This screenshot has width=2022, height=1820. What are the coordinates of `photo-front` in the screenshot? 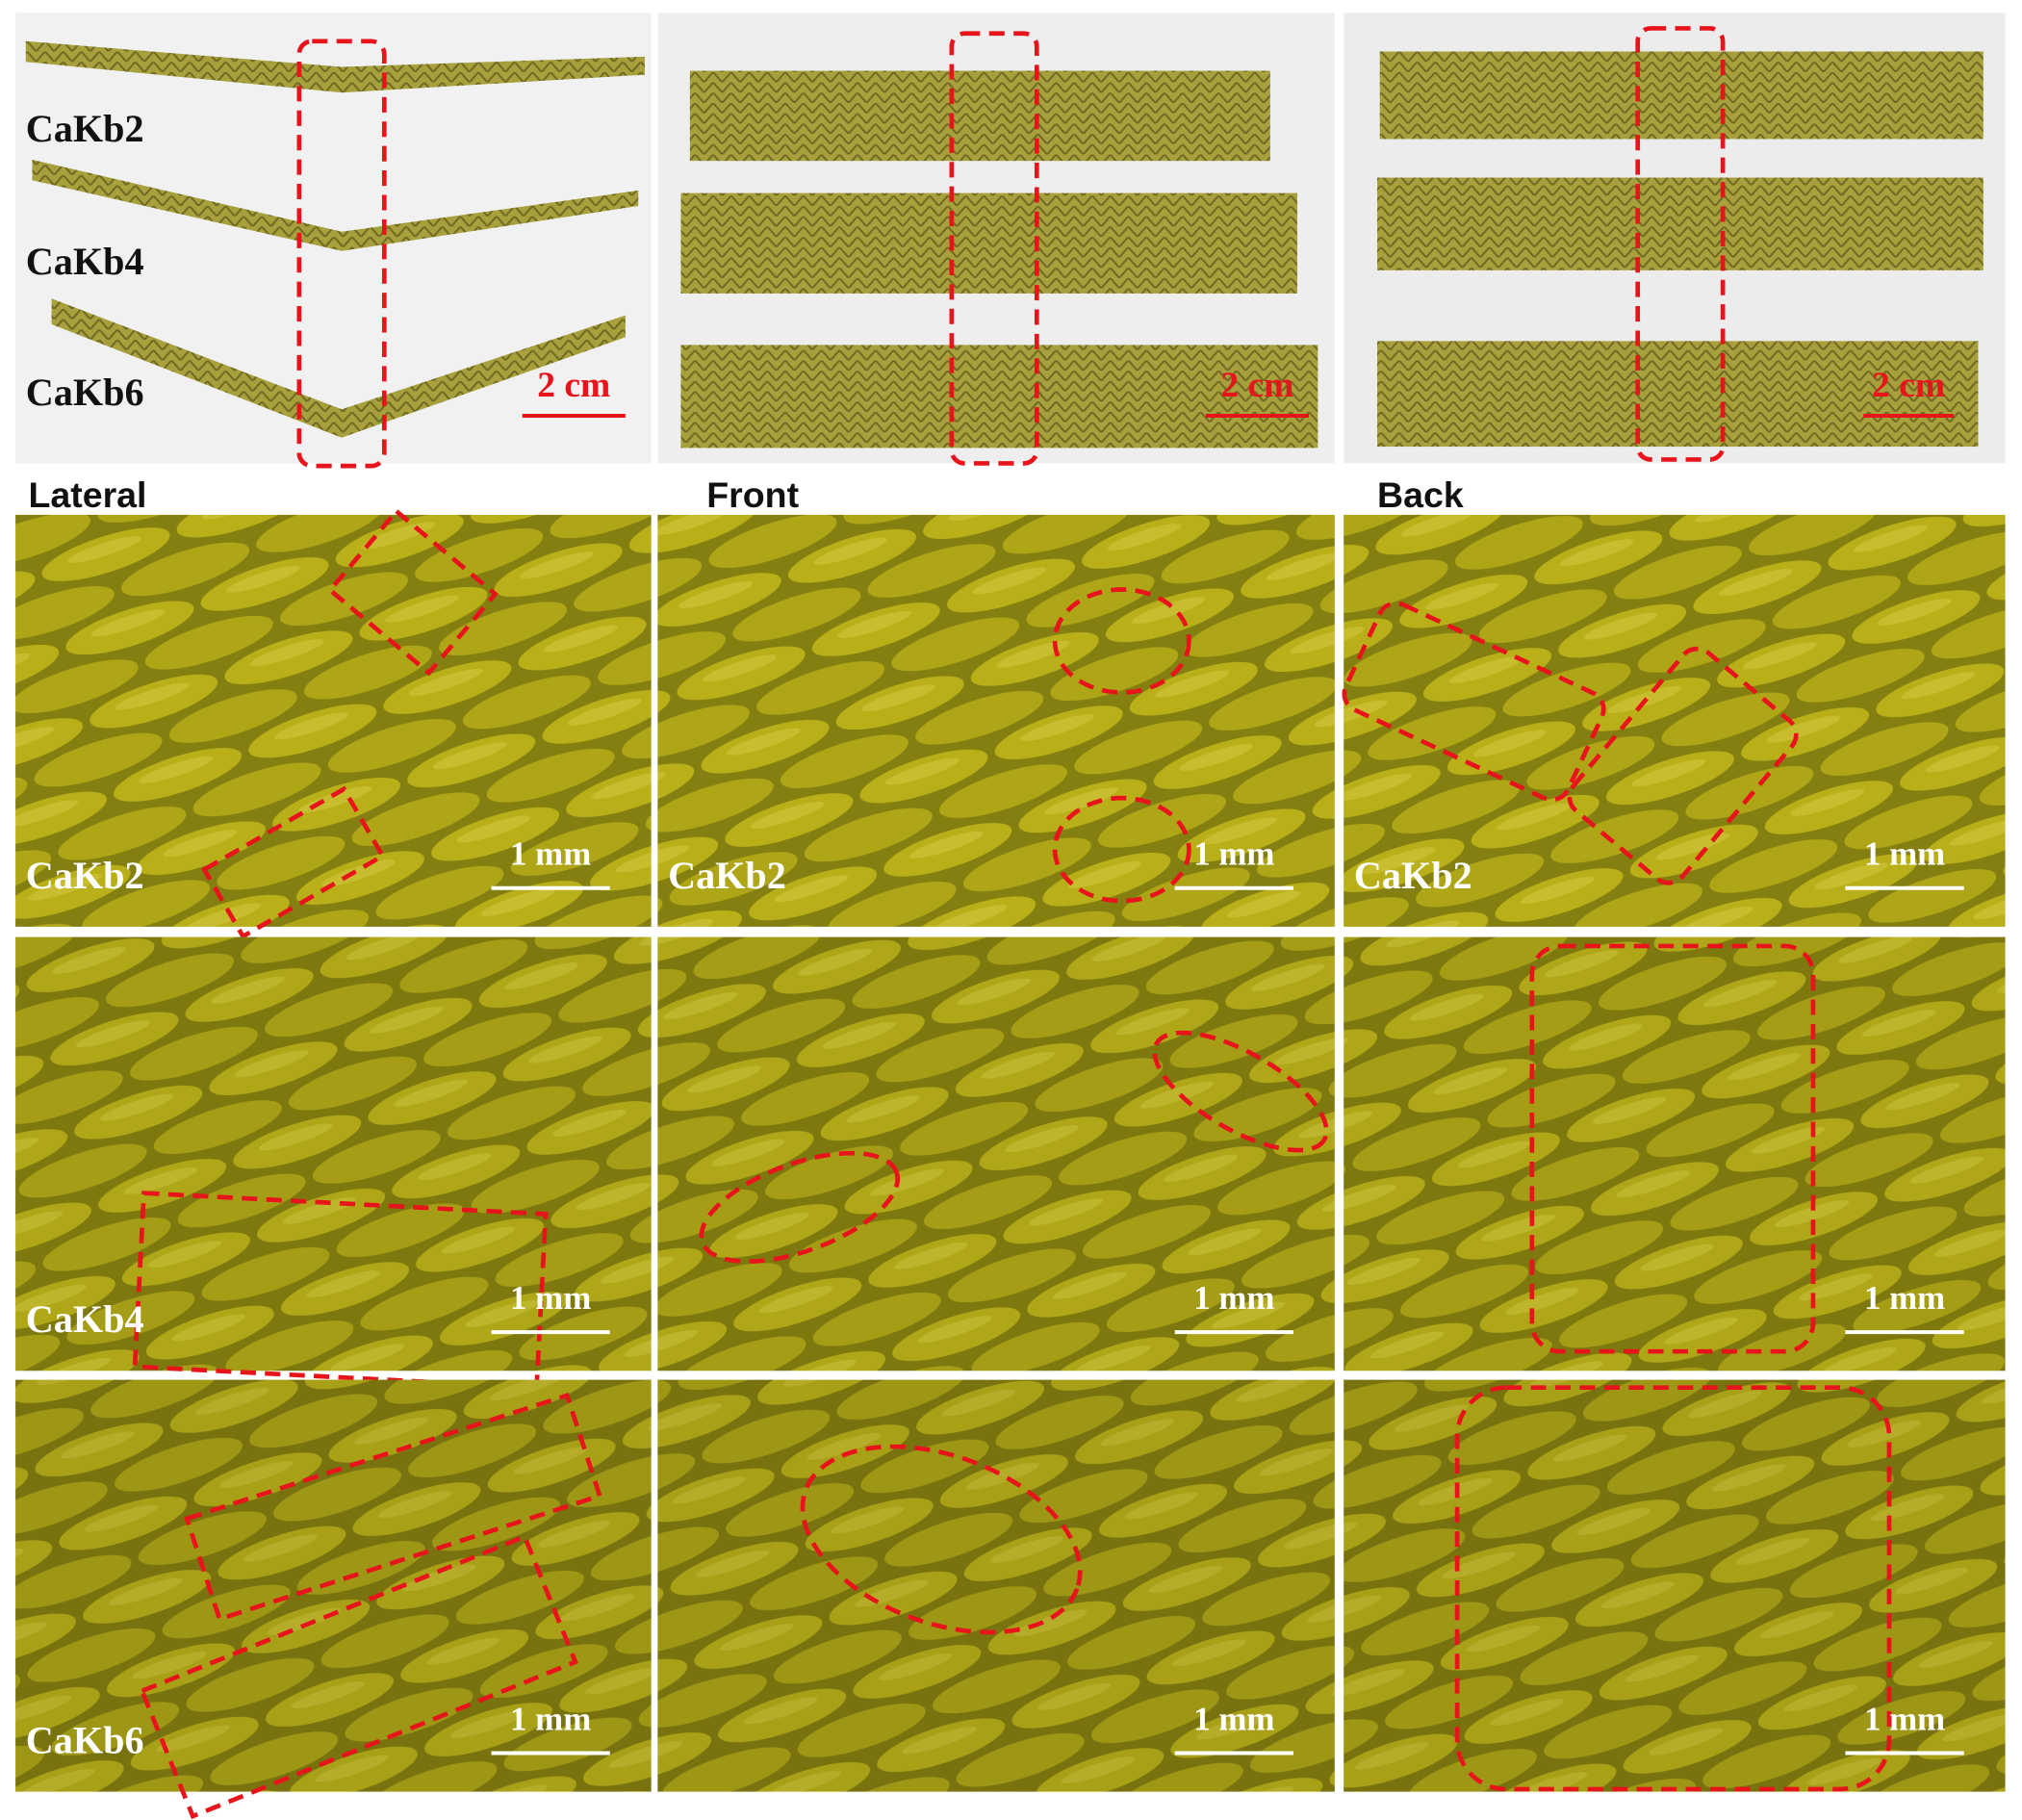 It's located at (996, 240).